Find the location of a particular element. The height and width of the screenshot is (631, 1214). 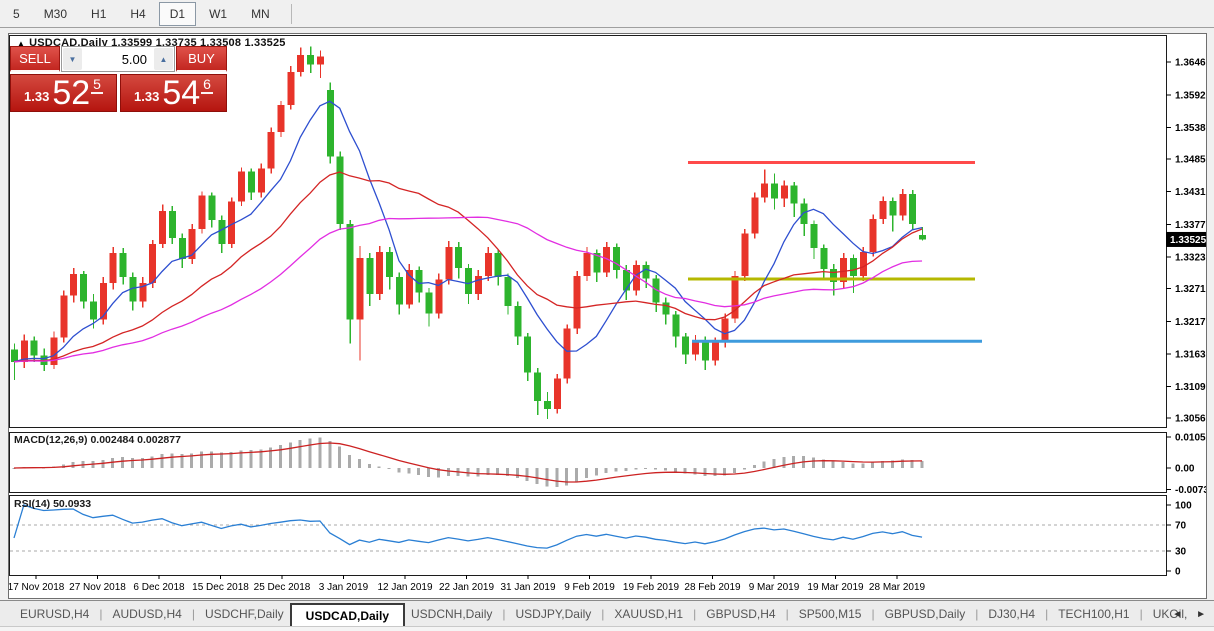

svg-text: 1.35920 is located at coordinates (1190, 95).